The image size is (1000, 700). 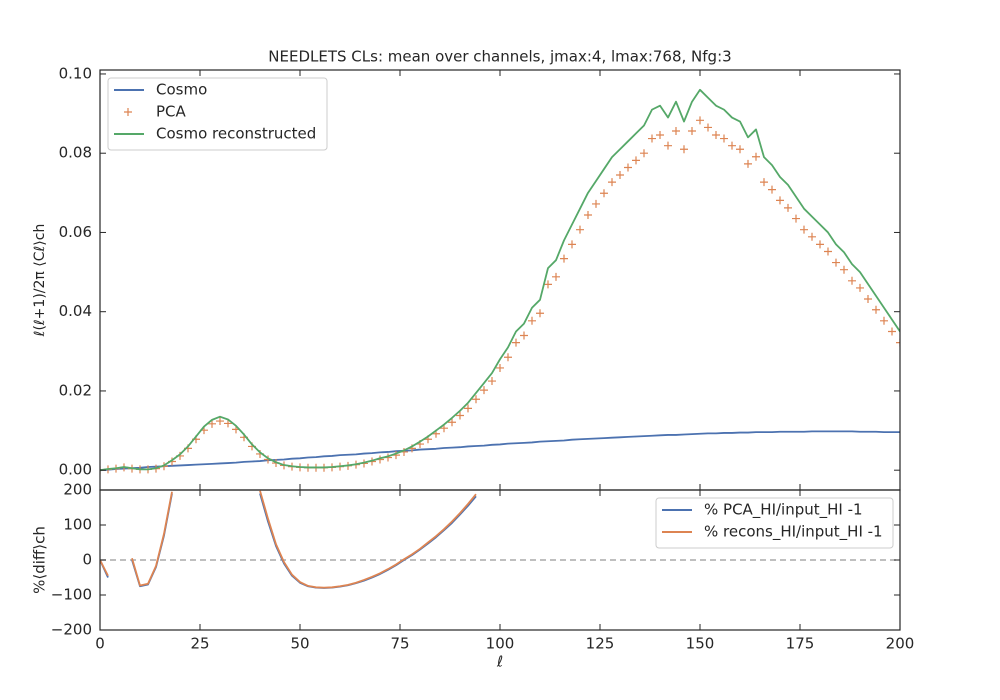 I want to click on y-tick-label: 100, so click(x=77, y=525).